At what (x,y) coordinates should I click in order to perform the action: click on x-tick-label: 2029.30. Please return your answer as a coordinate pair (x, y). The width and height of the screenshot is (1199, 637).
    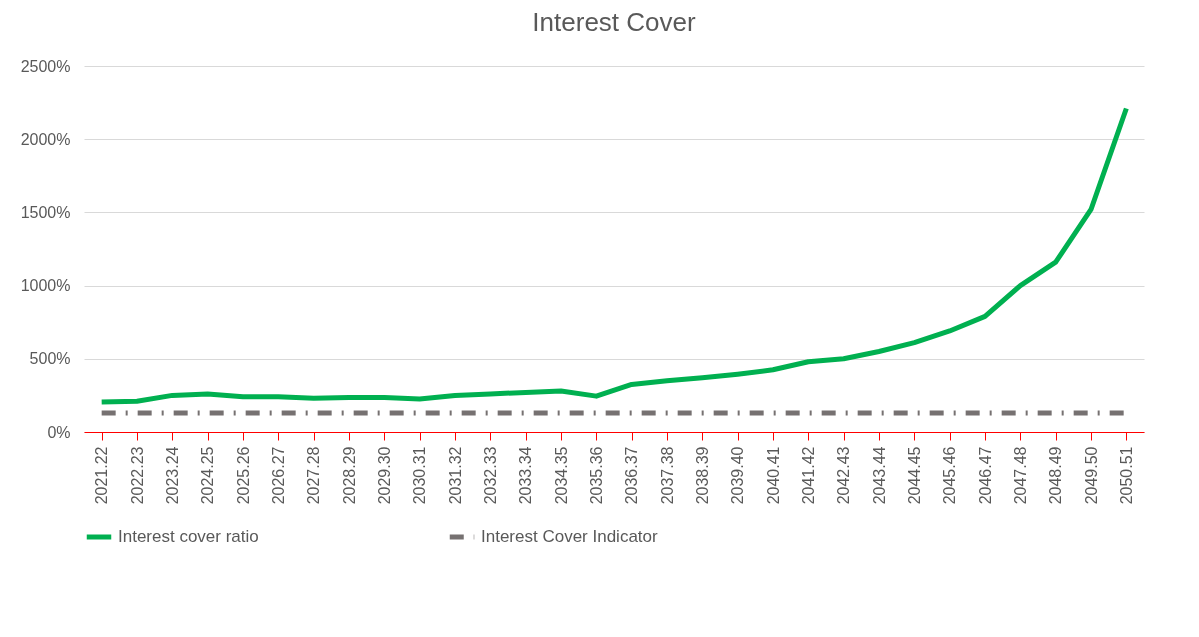
    Looking at the image, I should click on (384, 475).